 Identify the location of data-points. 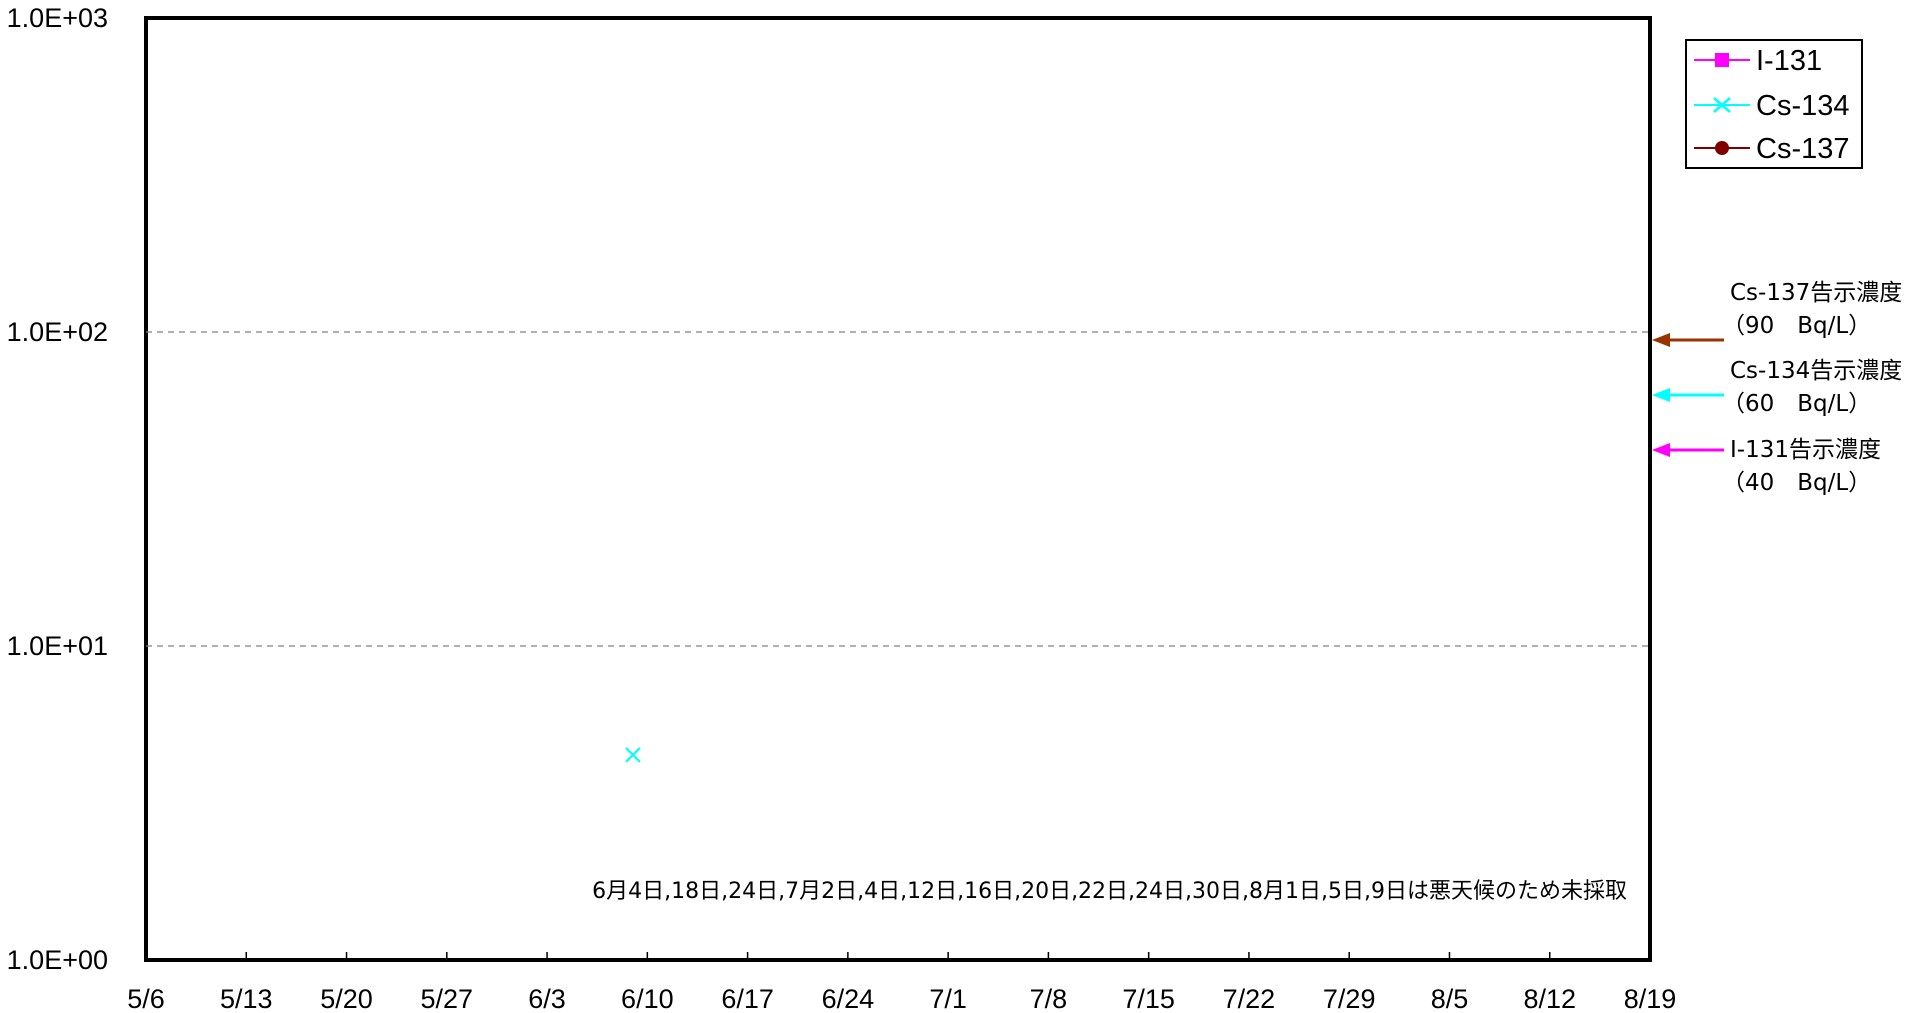
(633, 755).